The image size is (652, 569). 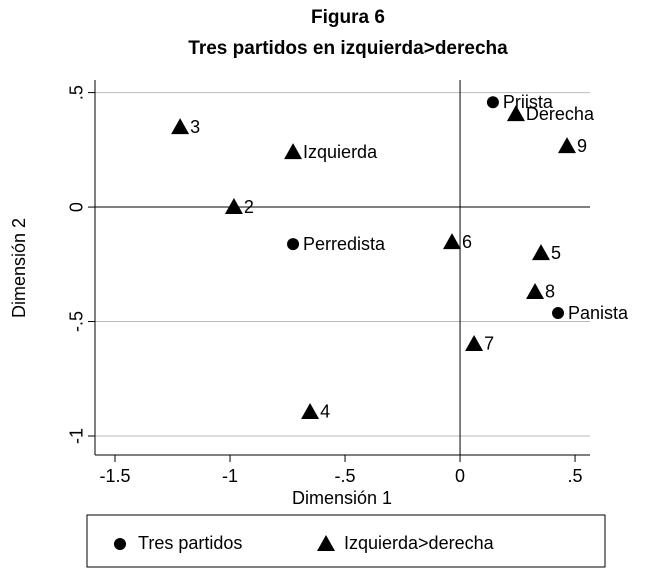 What do you see at coordinates (230, 476) in the screenshot?
I see `x-tick-label: -1` at bounding box center [230, 476].